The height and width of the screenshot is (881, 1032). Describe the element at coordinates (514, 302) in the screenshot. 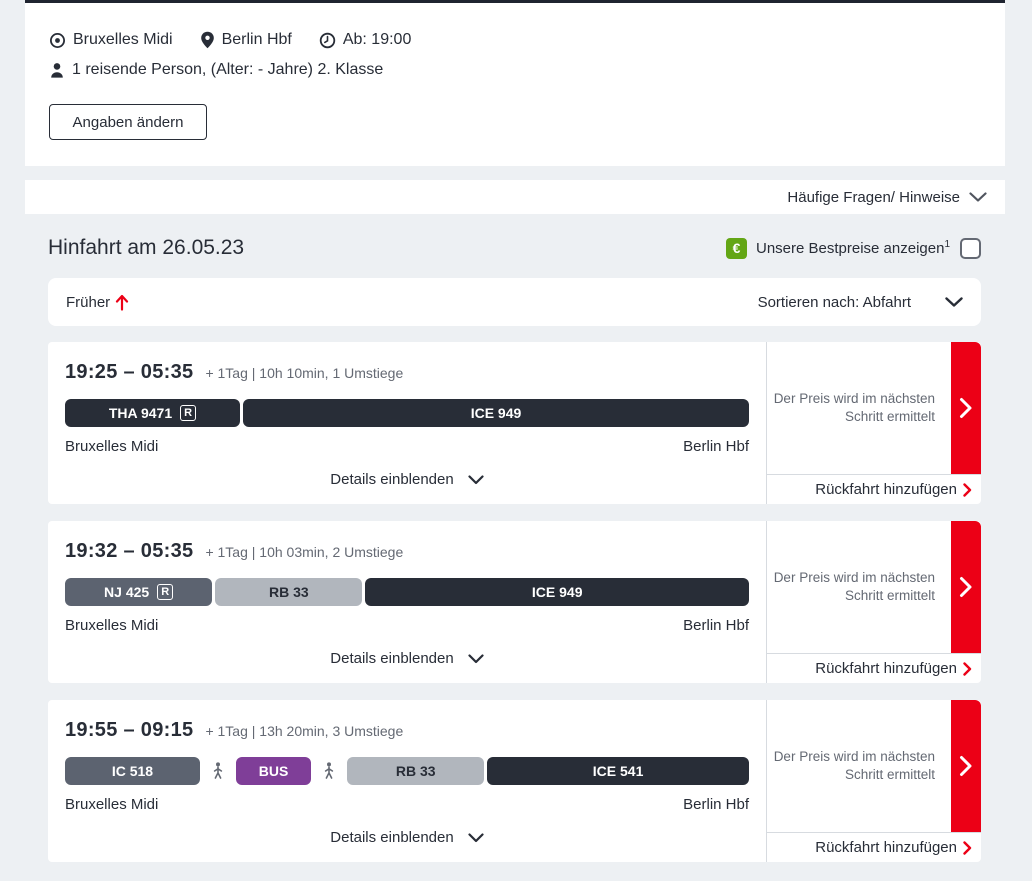

I see `results-toolbar: Früher Sortieren nach: Abfahrt` at that location.